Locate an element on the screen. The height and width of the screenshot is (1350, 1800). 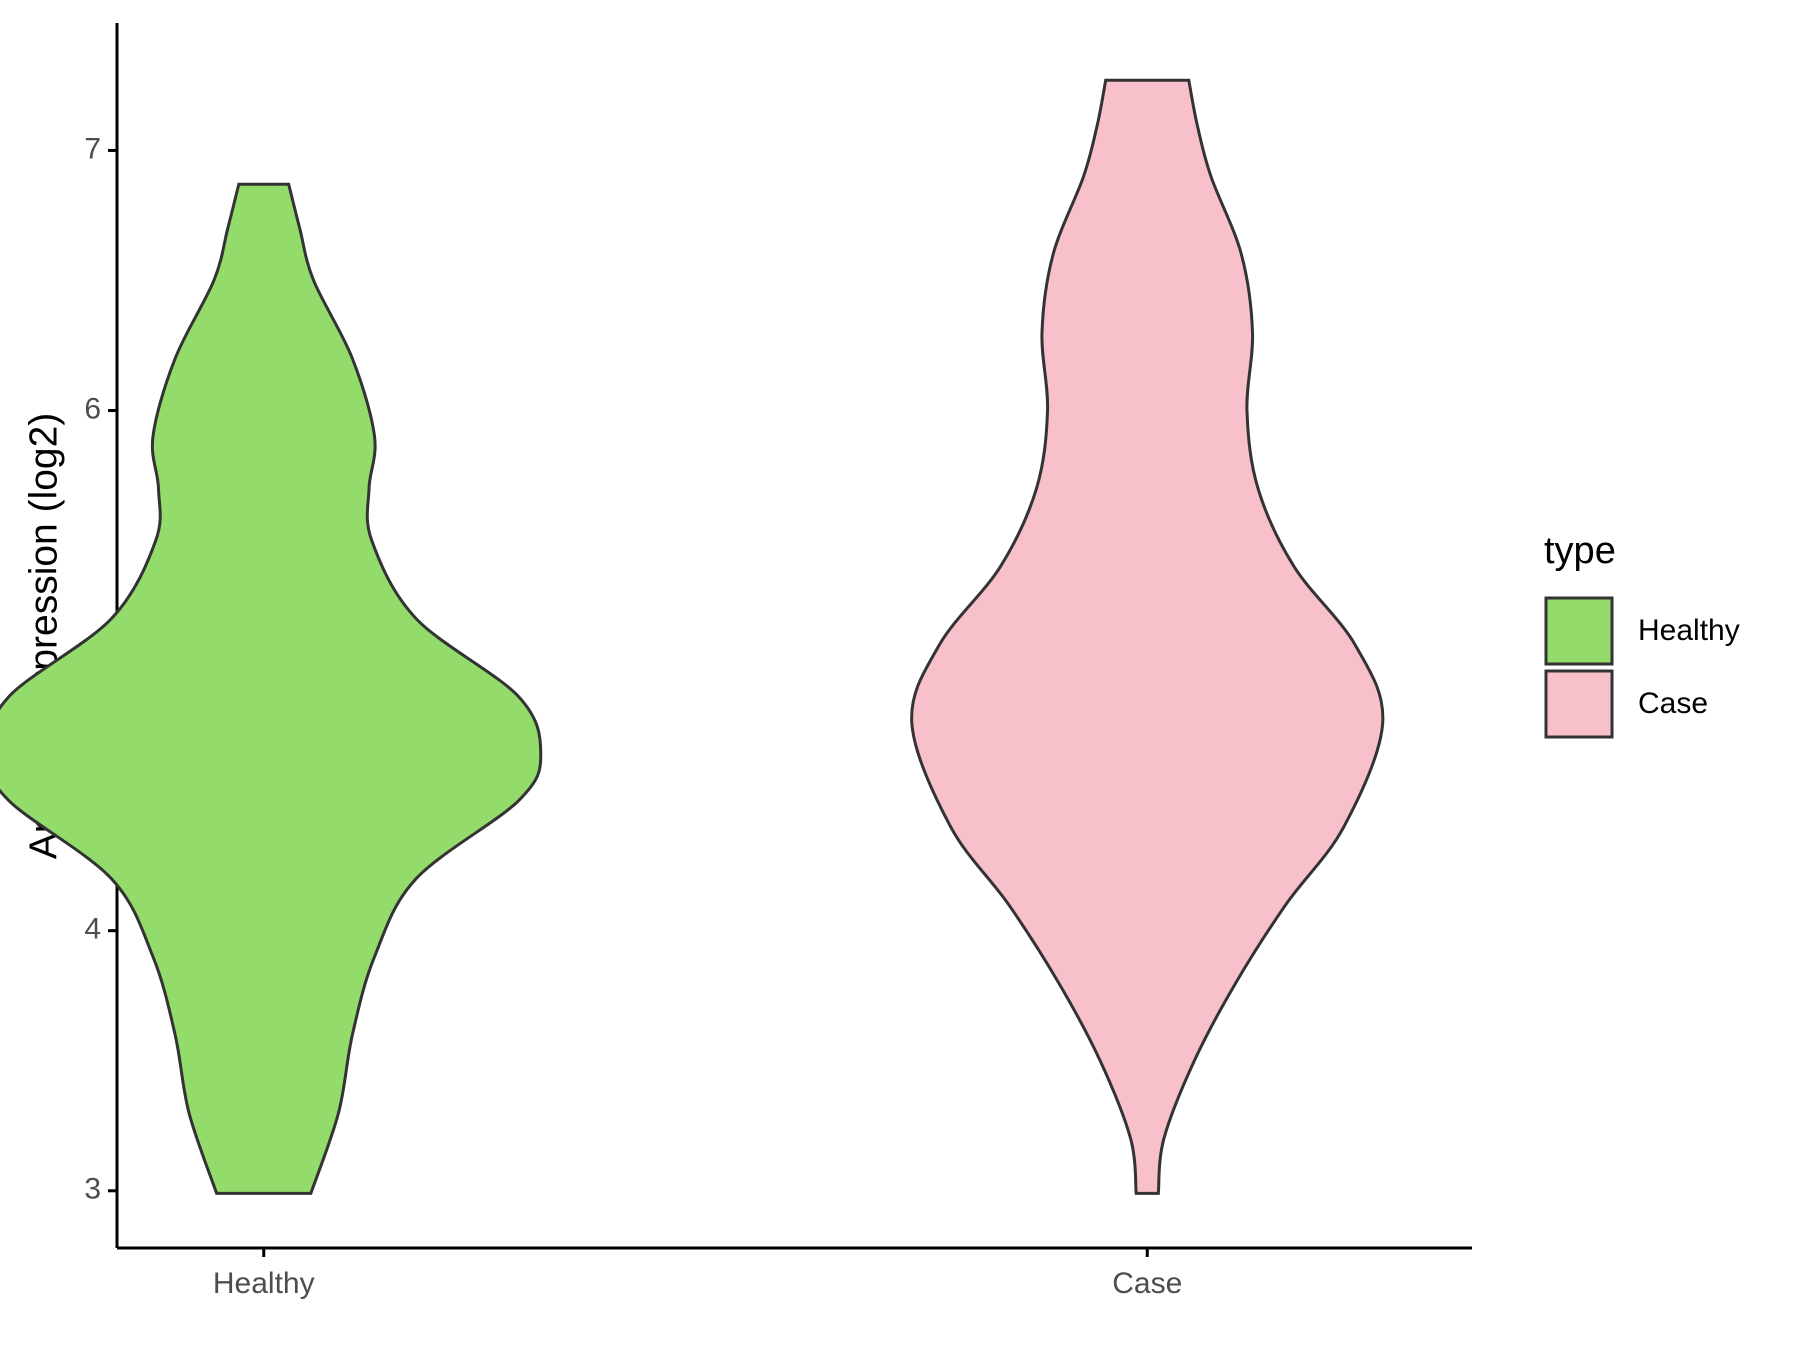
legend-label: Healthy is located at coordinates (1689, 630).